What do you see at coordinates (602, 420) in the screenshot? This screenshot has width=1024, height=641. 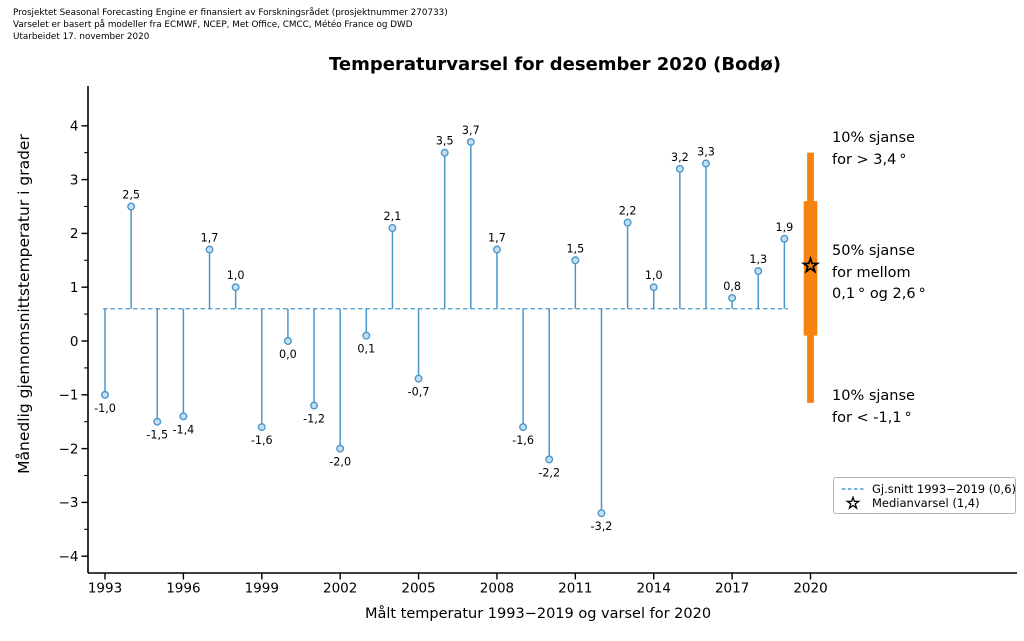 I see `stem-2012: -3,2` at bounding box center [602, 420].